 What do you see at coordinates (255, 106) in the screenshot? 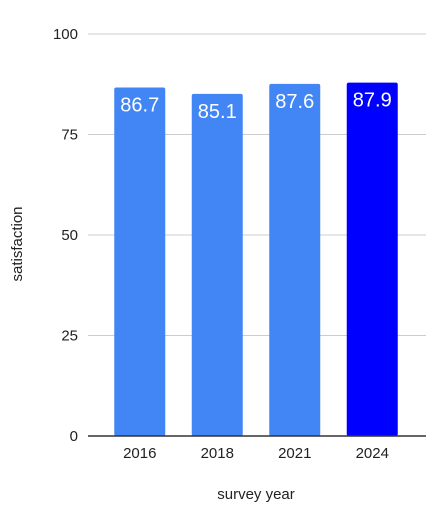
I see `data-labels: 86.7 85.1 87.6 87.9` at bounding box center [255, 106].